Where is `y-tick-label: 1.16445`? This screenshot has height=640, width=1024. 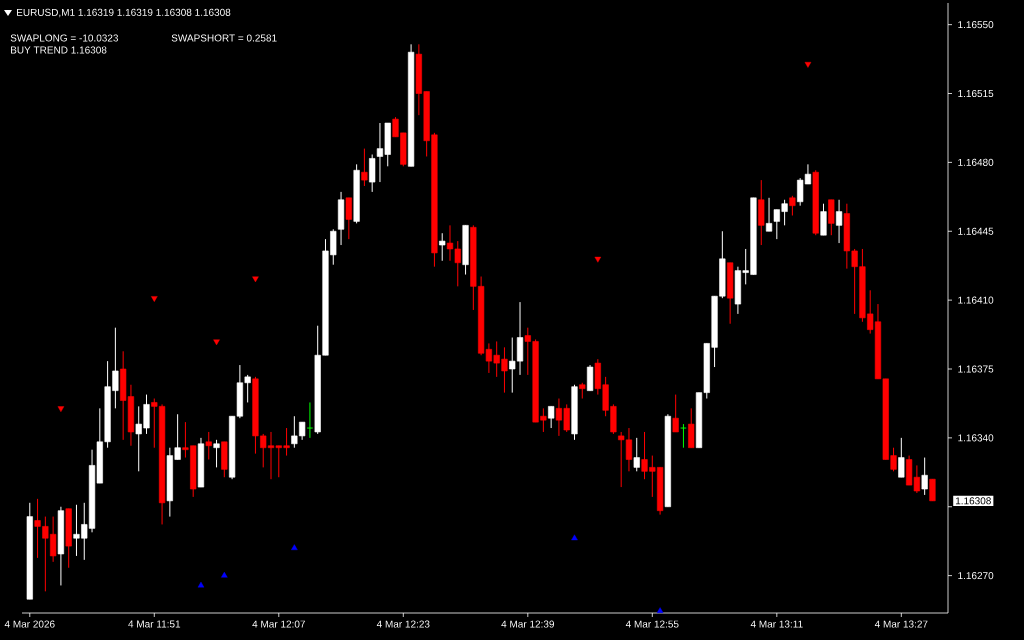
y-tick-label: 1.16445 is located at coordinates (976, 231).